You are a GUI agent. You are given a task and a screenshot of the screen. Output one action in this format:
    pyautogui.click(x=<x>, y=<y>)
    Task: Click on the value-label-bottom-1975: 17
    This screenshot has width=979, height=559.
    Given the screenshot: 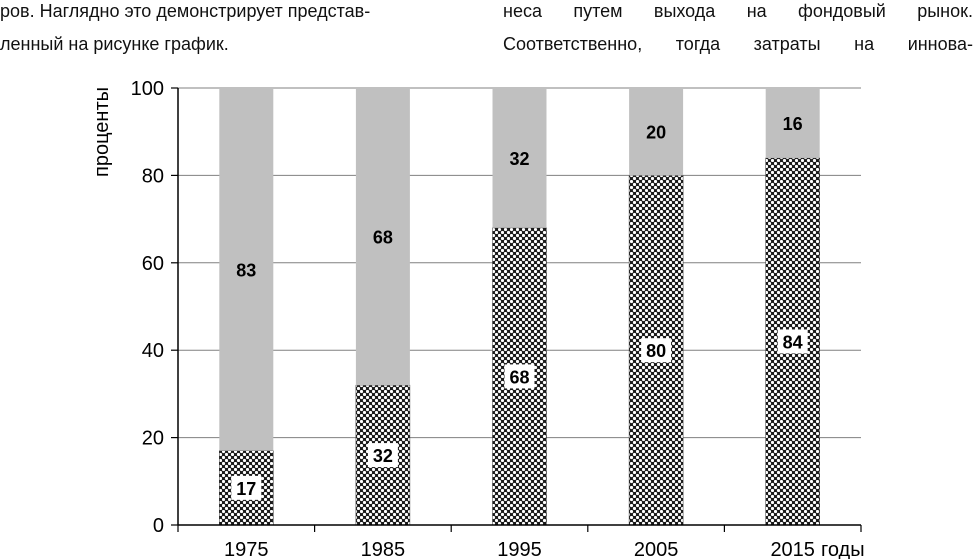 What is the action you would take?
    pyautogui.click(x=246, y=489)
    